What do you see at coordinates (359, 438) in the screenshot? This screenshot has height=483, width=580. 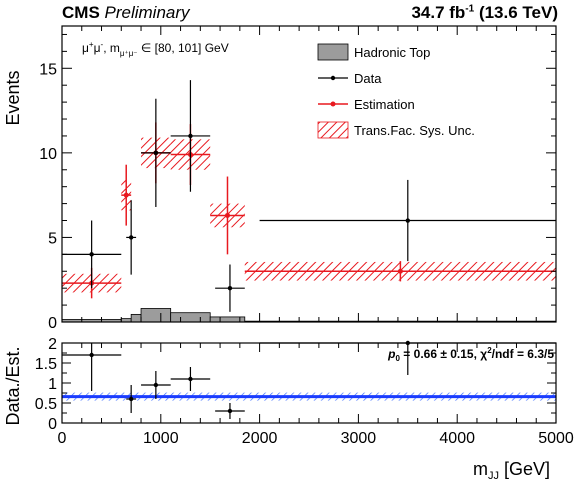 I see `x-tick-label: 3000` at bounding box center [359, 438].